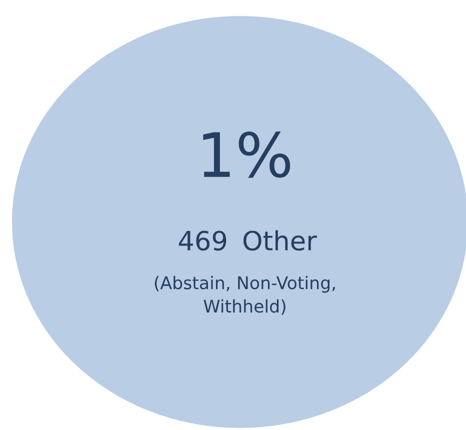 The image size is (466, 430). I want to click on text: 1%, so click(246, 155).